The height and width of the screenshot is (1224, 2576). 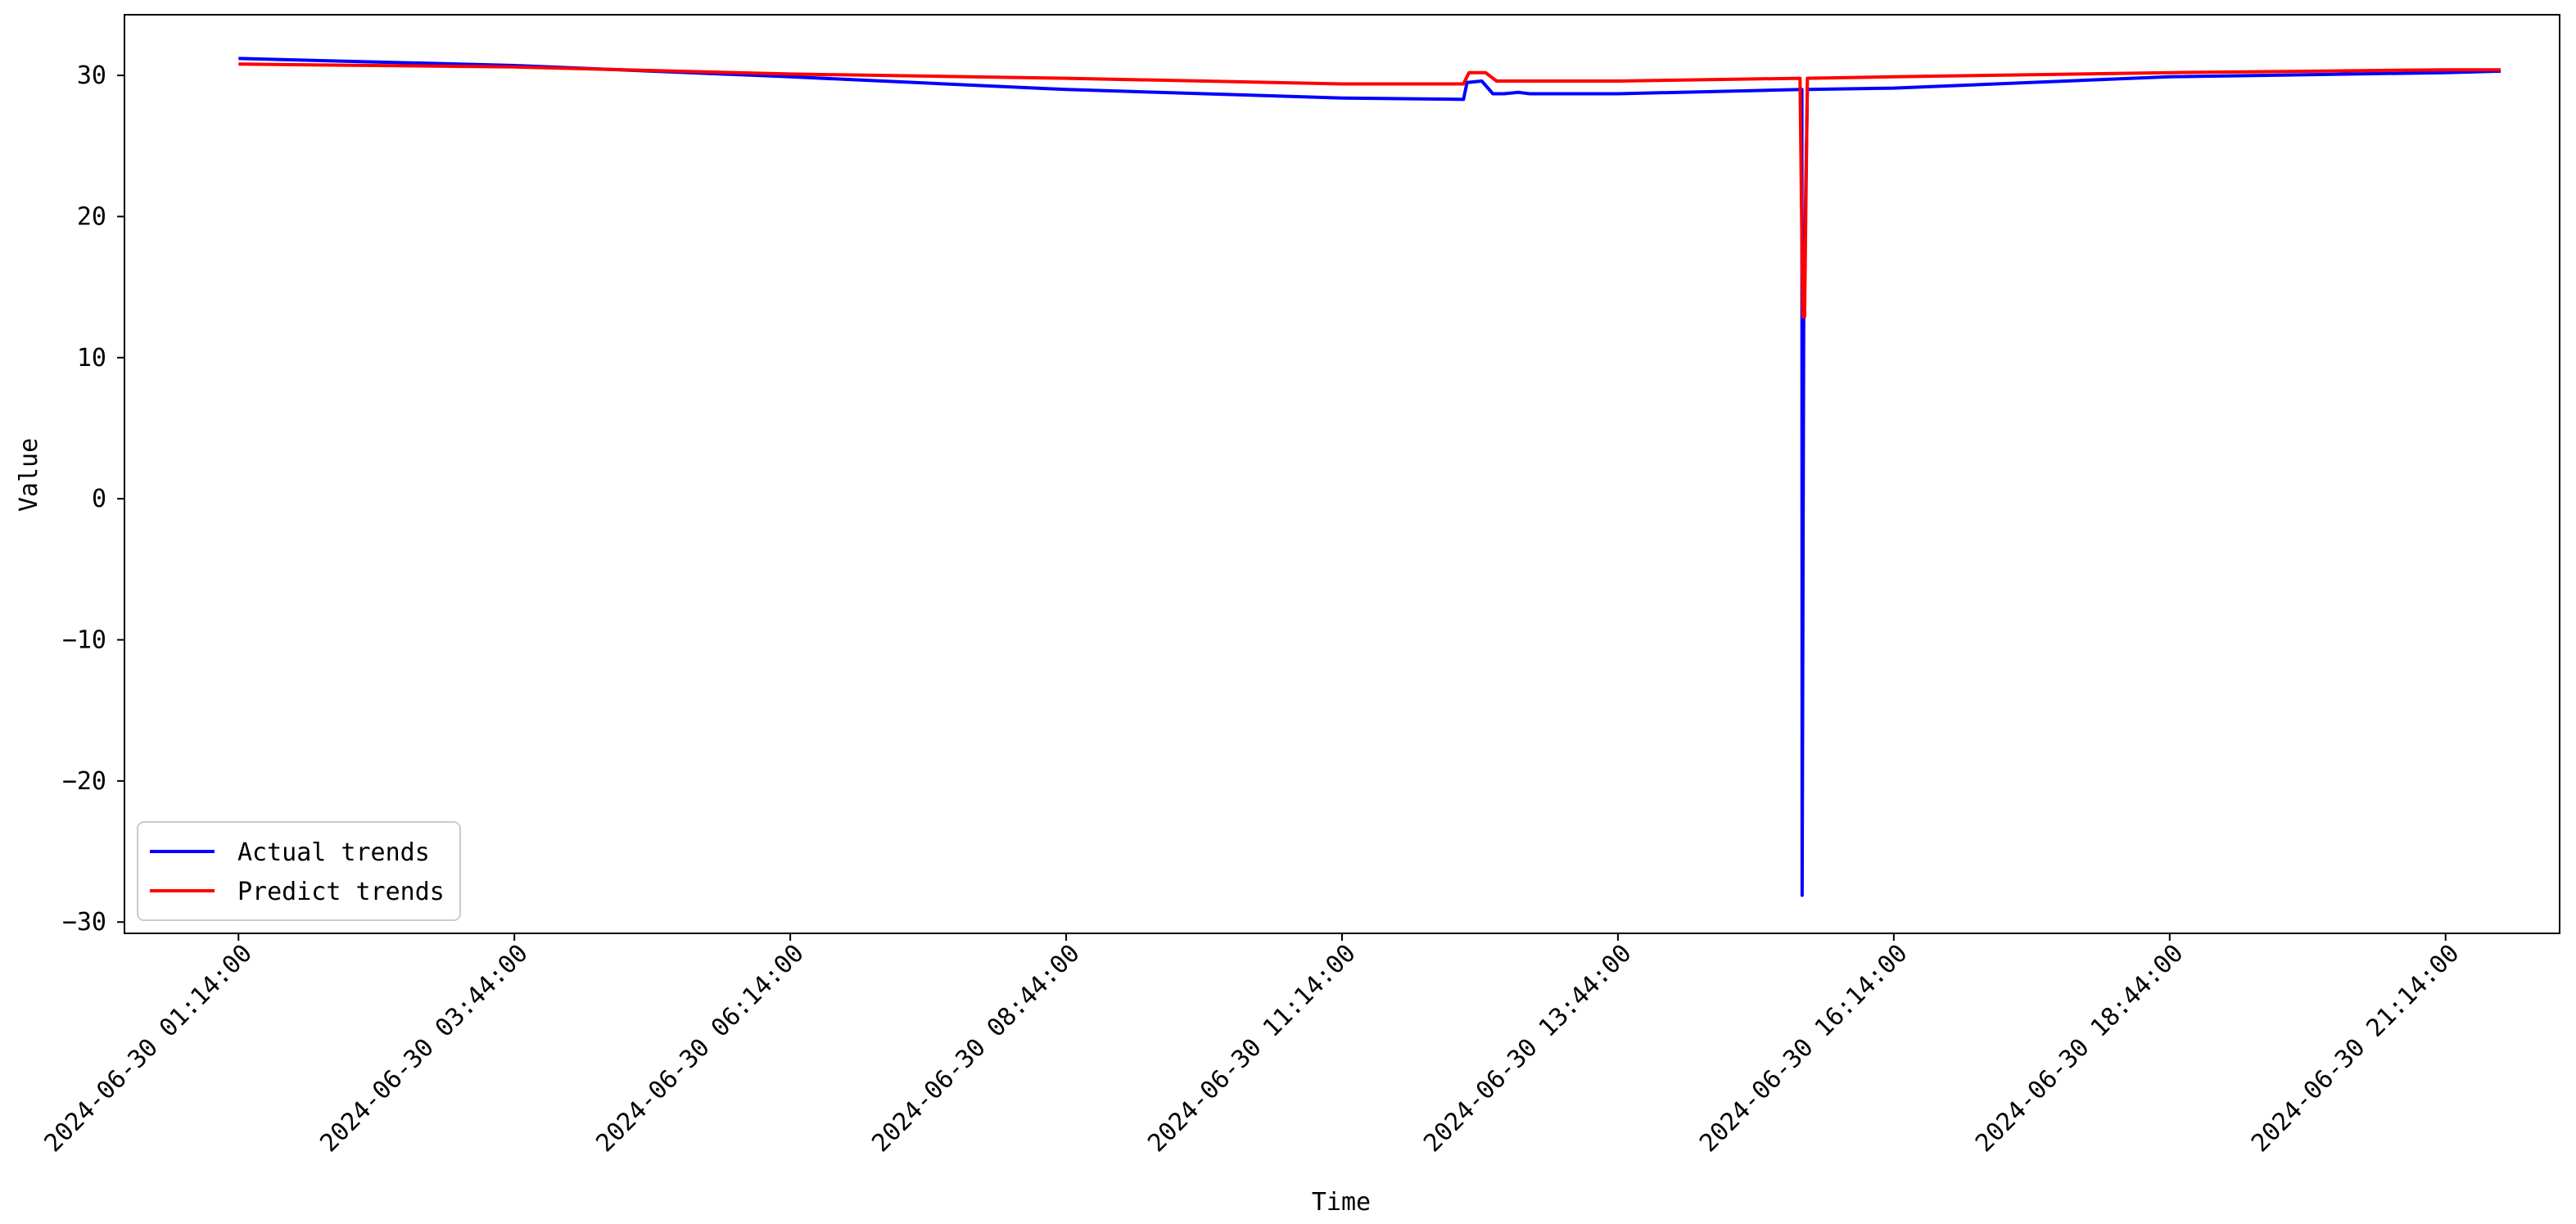 What do you see at coordinates (699, 1048) in the screenshot?
I see `x-tick-label: 2024-06-30 06:14:00` at bounding box center [699, 1048].